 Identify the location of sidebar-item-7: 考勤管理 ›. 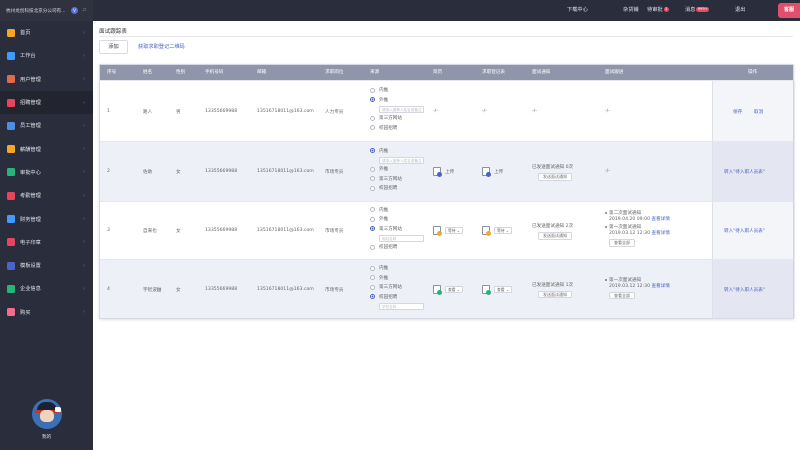
(46, 195).